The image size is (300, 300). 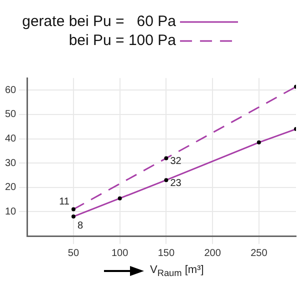 What do you see at coordinates (120, 253) in the screenshot?
I see `x-tick-label: 100` at bounding box center [120, 253].